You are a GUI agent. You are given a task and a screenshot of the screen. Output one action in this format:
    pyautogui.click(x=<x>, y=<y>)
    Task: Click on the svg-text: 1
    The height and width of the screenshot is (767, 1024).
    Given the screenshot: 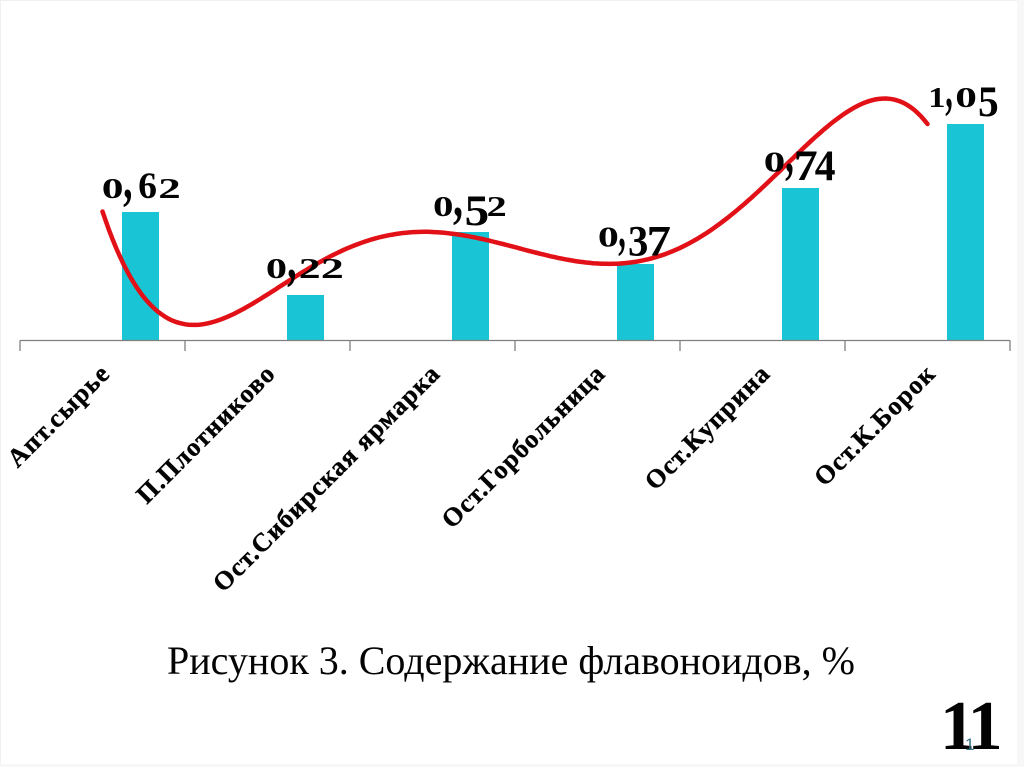 What is the action you would take?
    pyautogui.click(x=936, y=97)
    